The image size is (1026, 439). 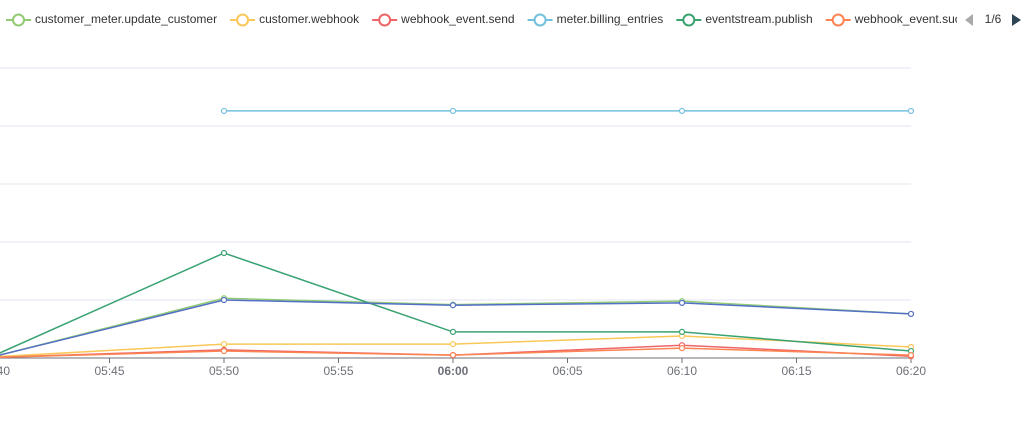 What do you see at coordinates (567, 371) in the screenshot?
I see `x-tick-label: 06:05` at bounding box center [567, 371].